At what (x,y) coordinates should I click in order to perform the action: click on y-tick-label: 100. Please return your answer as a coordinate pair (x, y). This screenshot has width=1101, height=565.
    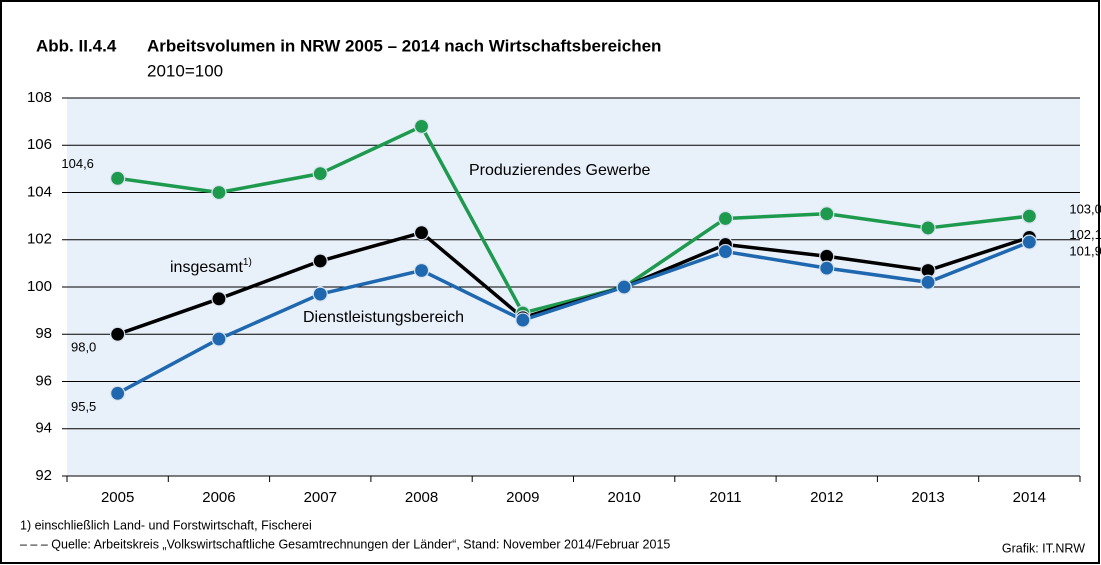
    Looking at the image, I should click on (39, 286).